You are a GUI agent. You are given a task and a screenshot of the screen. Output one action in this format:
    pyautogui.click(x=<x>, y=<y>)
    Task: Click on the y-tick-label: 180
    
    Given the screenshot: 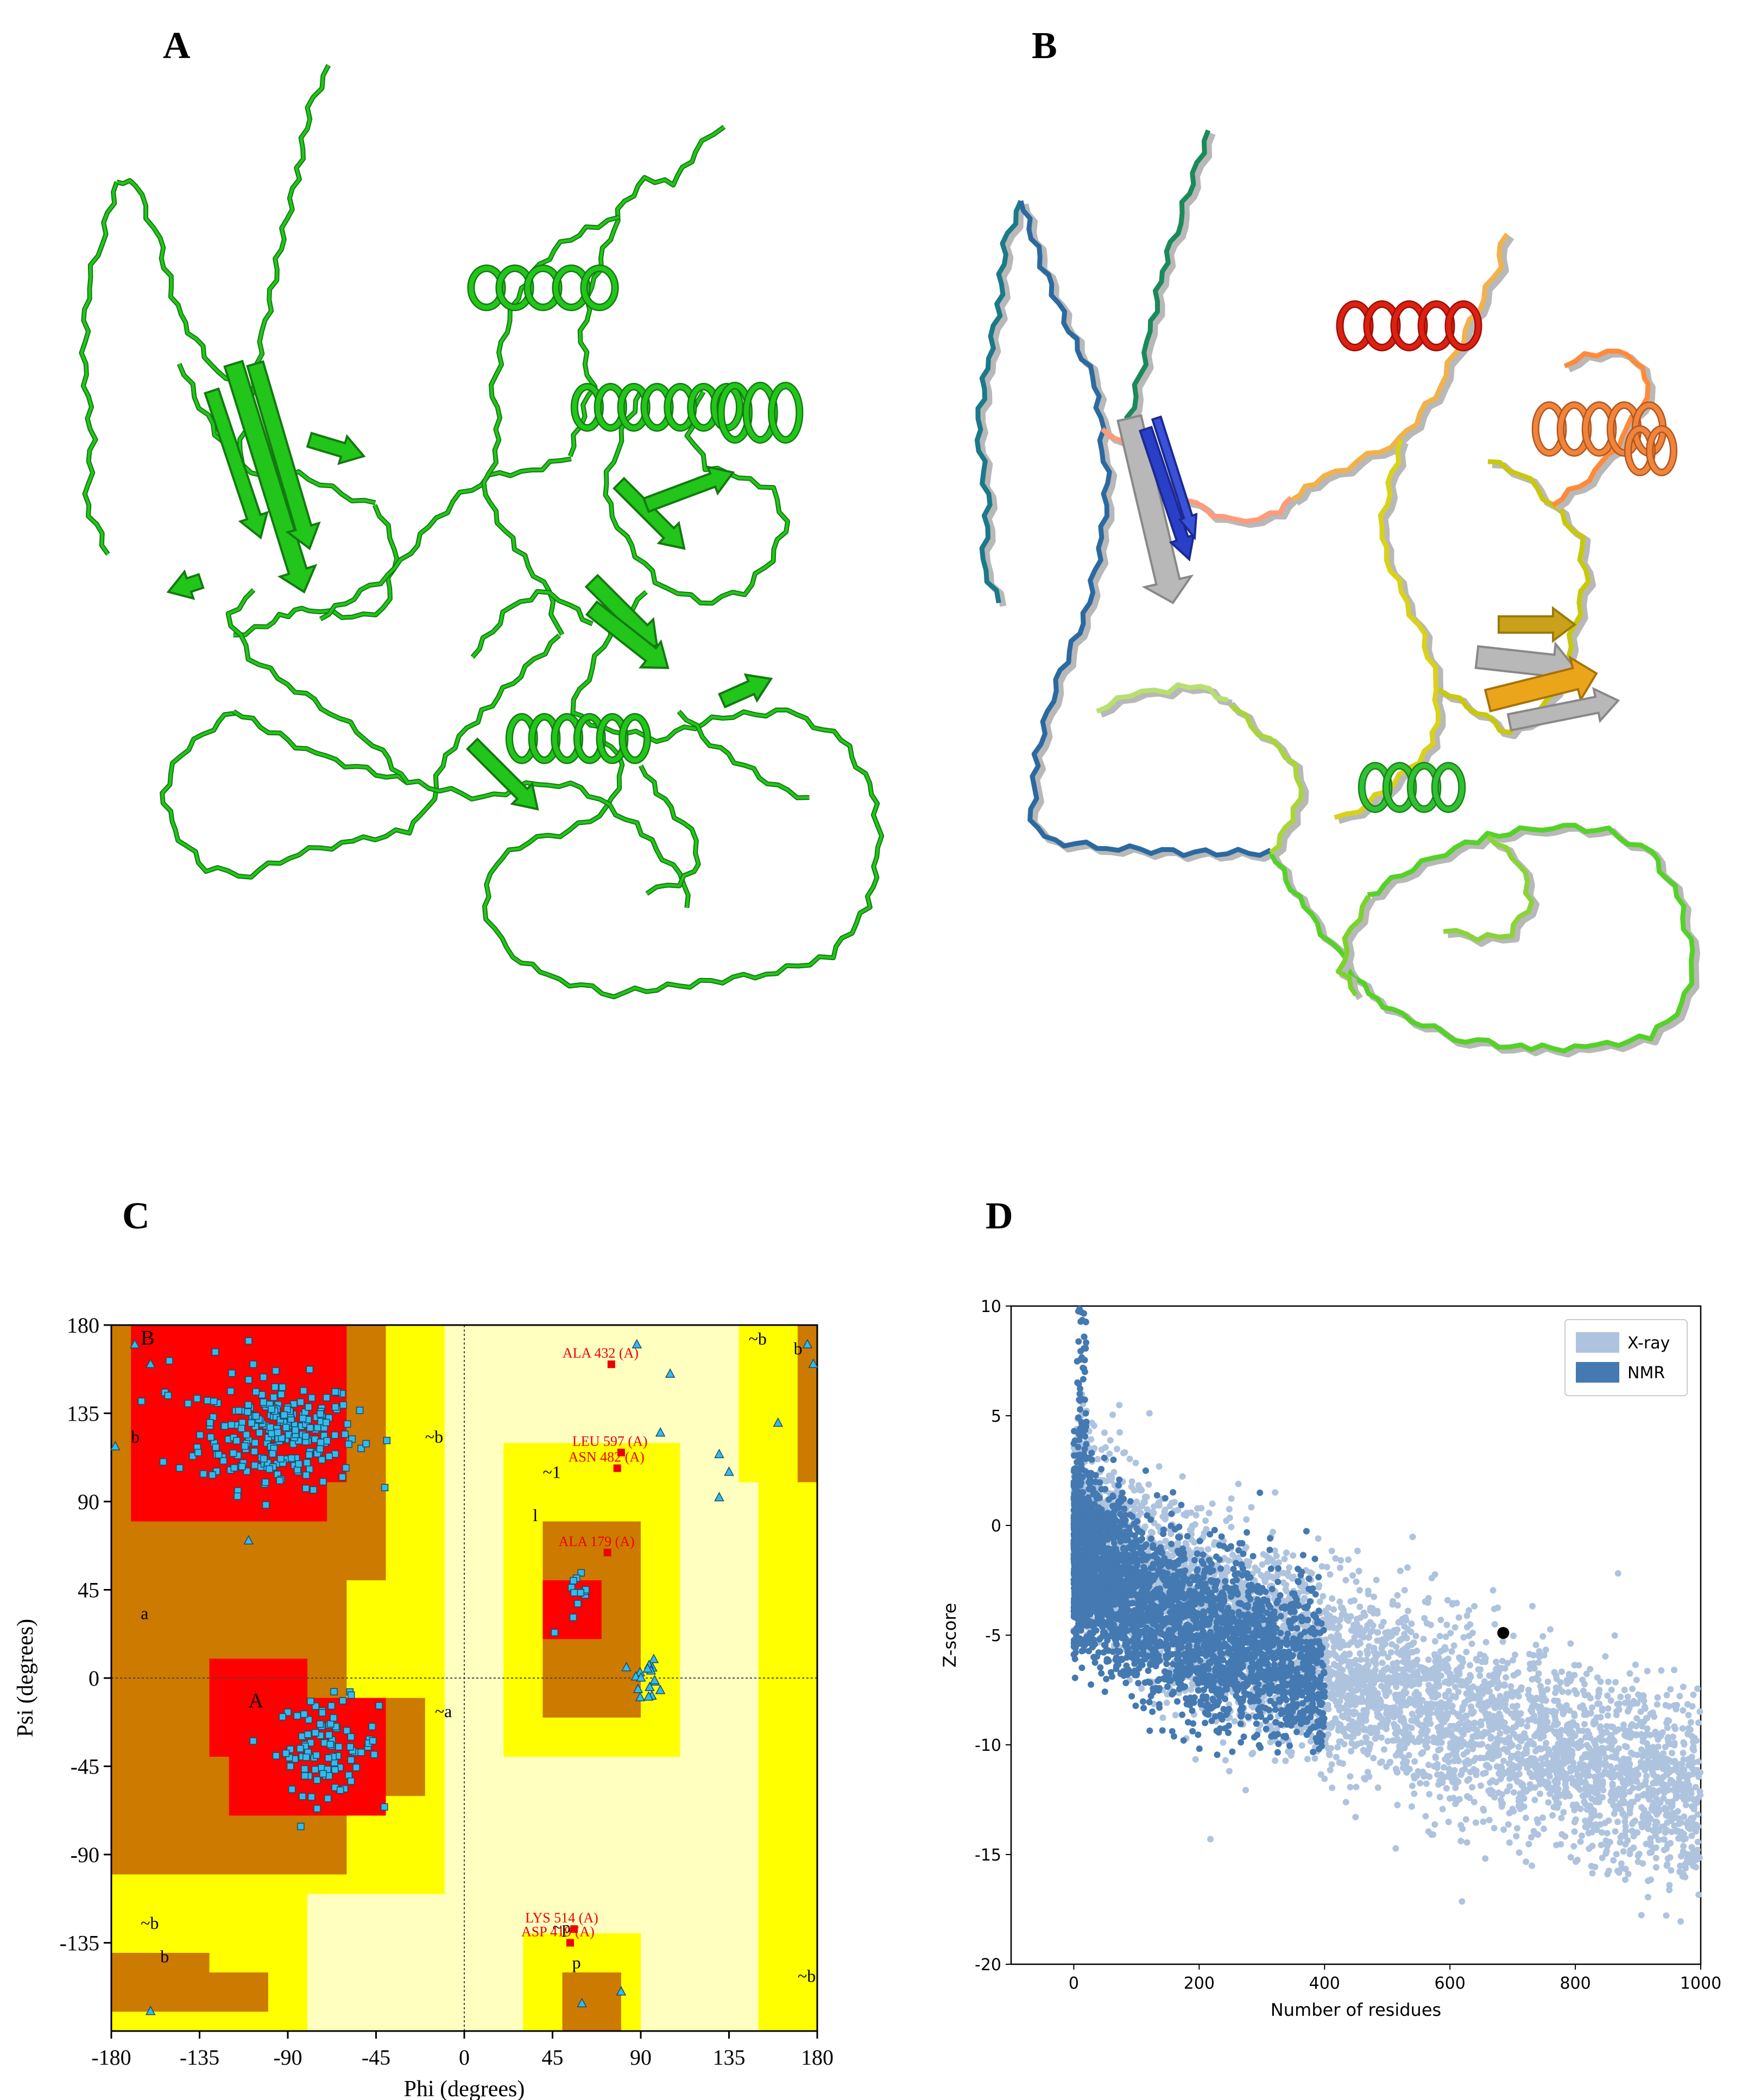 What is the action you would take?
    pyautogui.click(x=83, y=1325)
    